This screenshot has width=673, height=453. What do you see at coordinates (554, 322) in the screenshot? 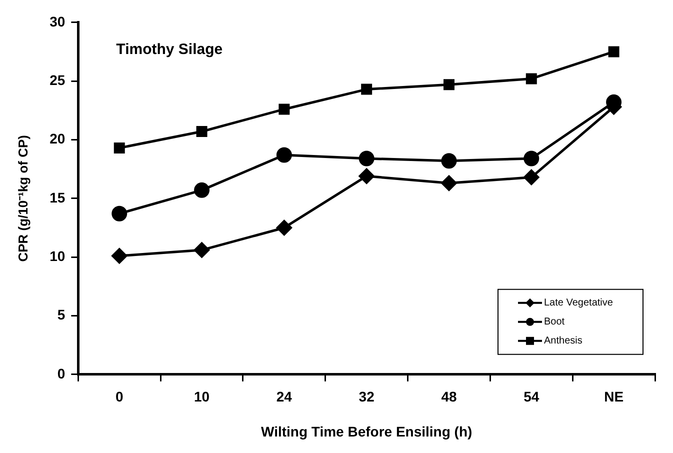
I see `legend-label: Boot` at bounding box center [554, 322].